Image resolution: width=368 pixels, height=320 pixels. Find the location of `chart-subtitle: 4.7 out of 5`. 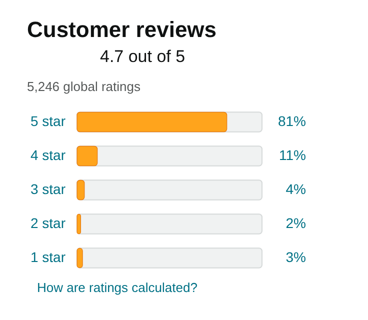

chart-subtitle: 4.7 out of 5 is located at coordinates (143, 56).